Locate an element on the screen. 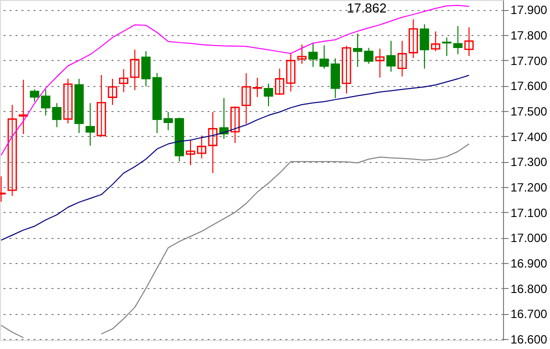 The image size is (550, 349). y-tick-label: 17.500 is located at coordinates (529, 111).